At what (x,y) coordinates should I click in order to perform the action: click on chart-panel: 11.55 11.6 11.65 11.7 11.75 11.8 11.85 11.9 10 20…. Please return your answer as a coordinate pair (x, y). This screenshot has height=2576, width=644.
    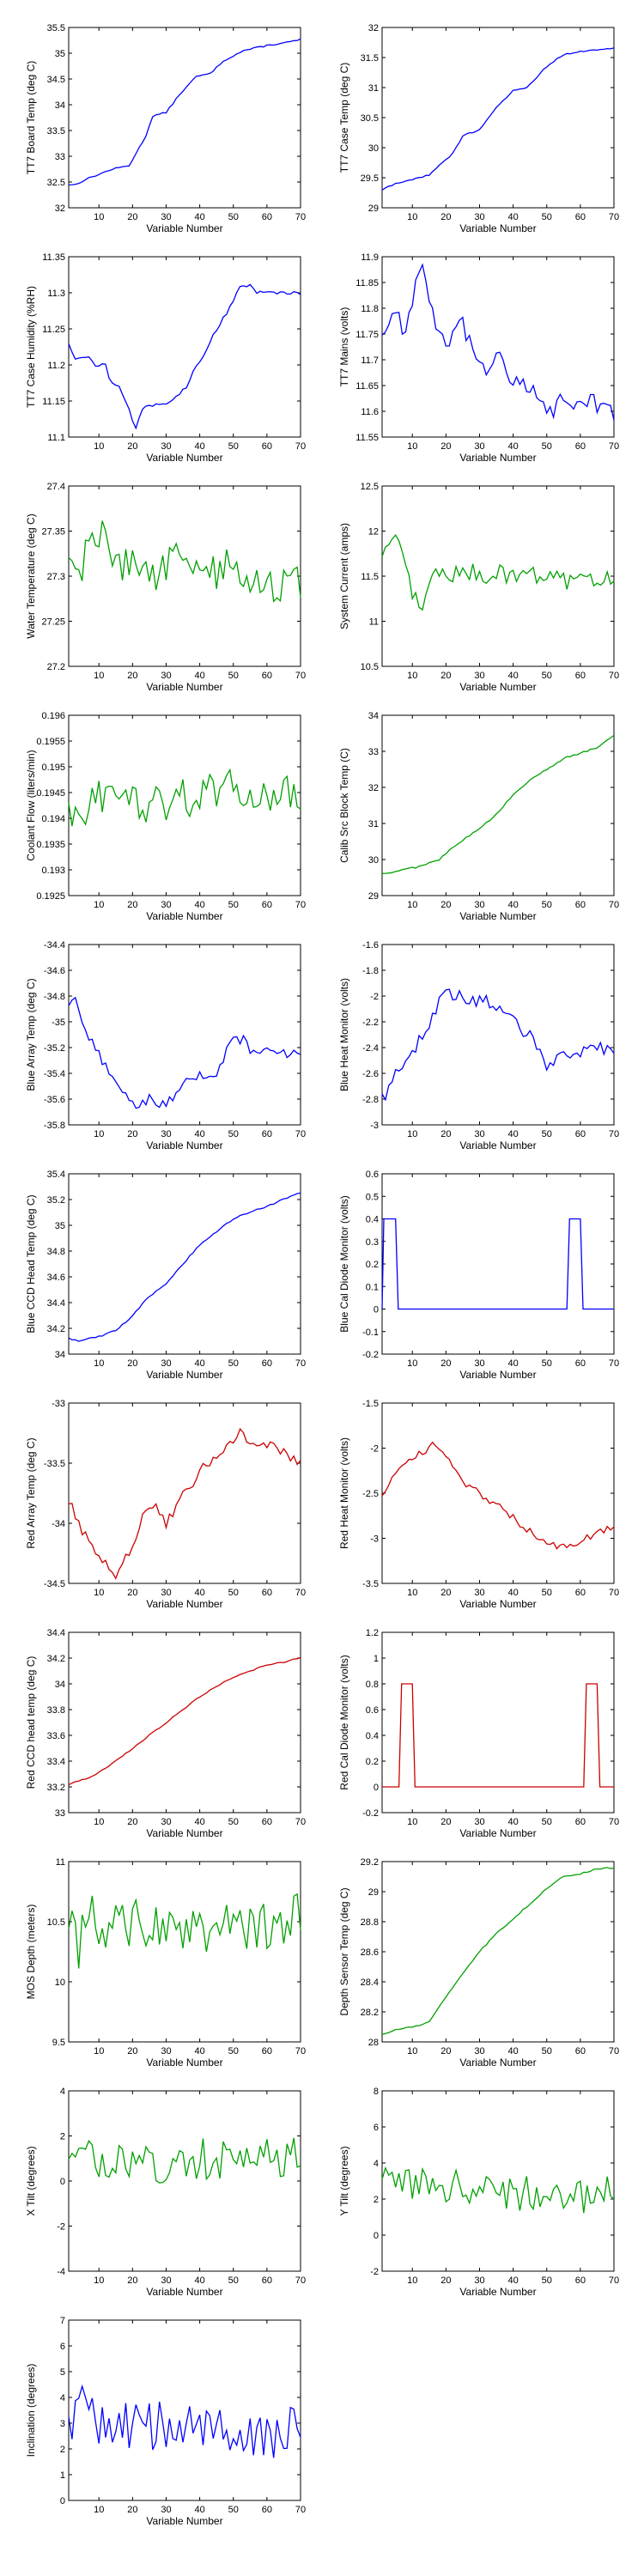
    Looking at the image, I should click on (479, 358).